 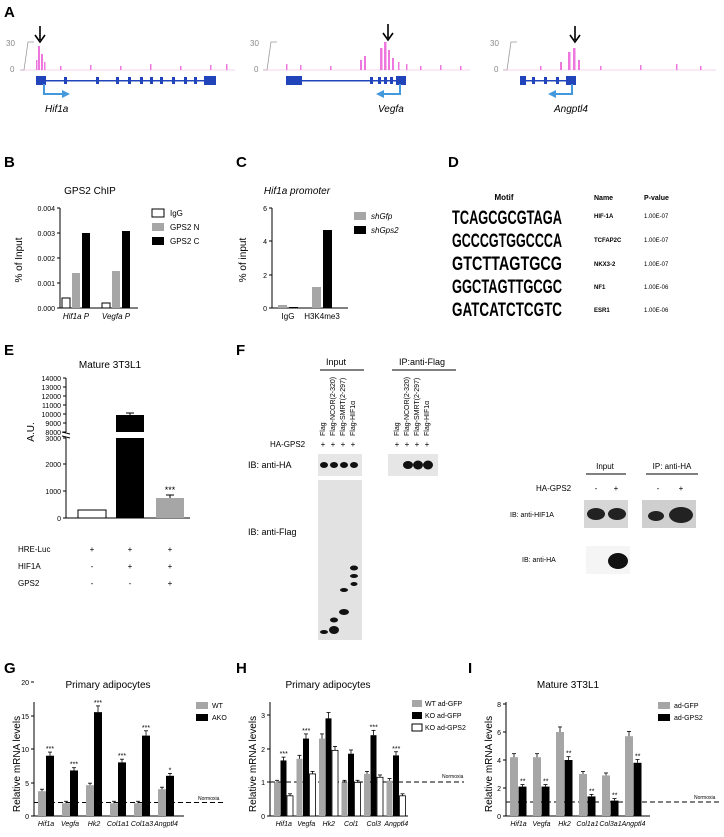 I want to click on d-row-1: GCCCGTGGCCCA TCFAP2C 1.00E-07, so click(x=560, y=241).